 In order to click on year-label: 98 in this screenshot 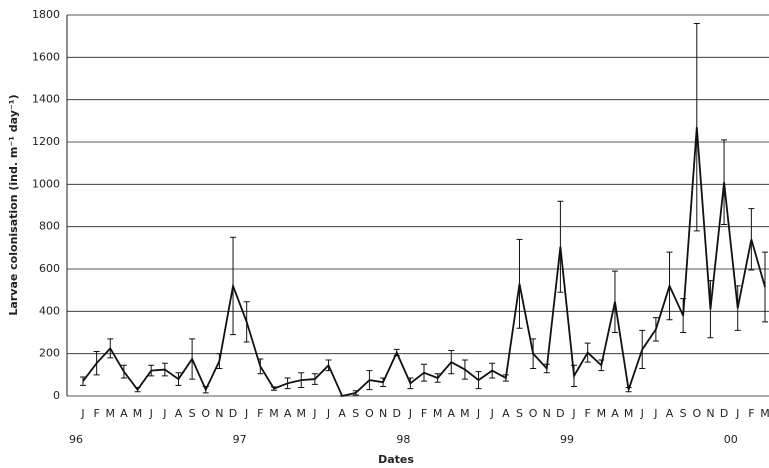, I will do `click(403, 439)`.